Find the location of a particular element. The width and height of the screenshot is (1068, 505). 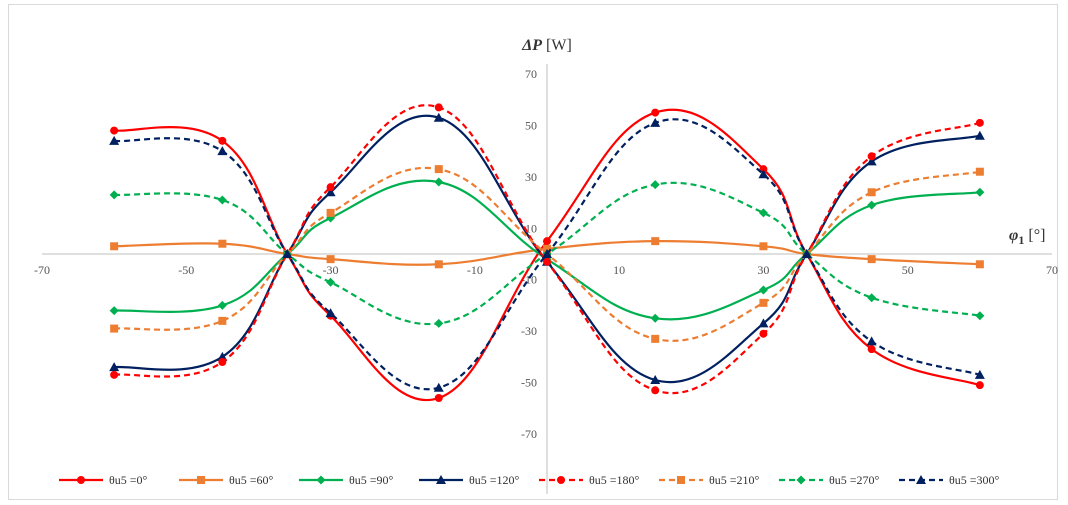

x-axis-label-symbol: φ is located at coordinates (1013, 235).